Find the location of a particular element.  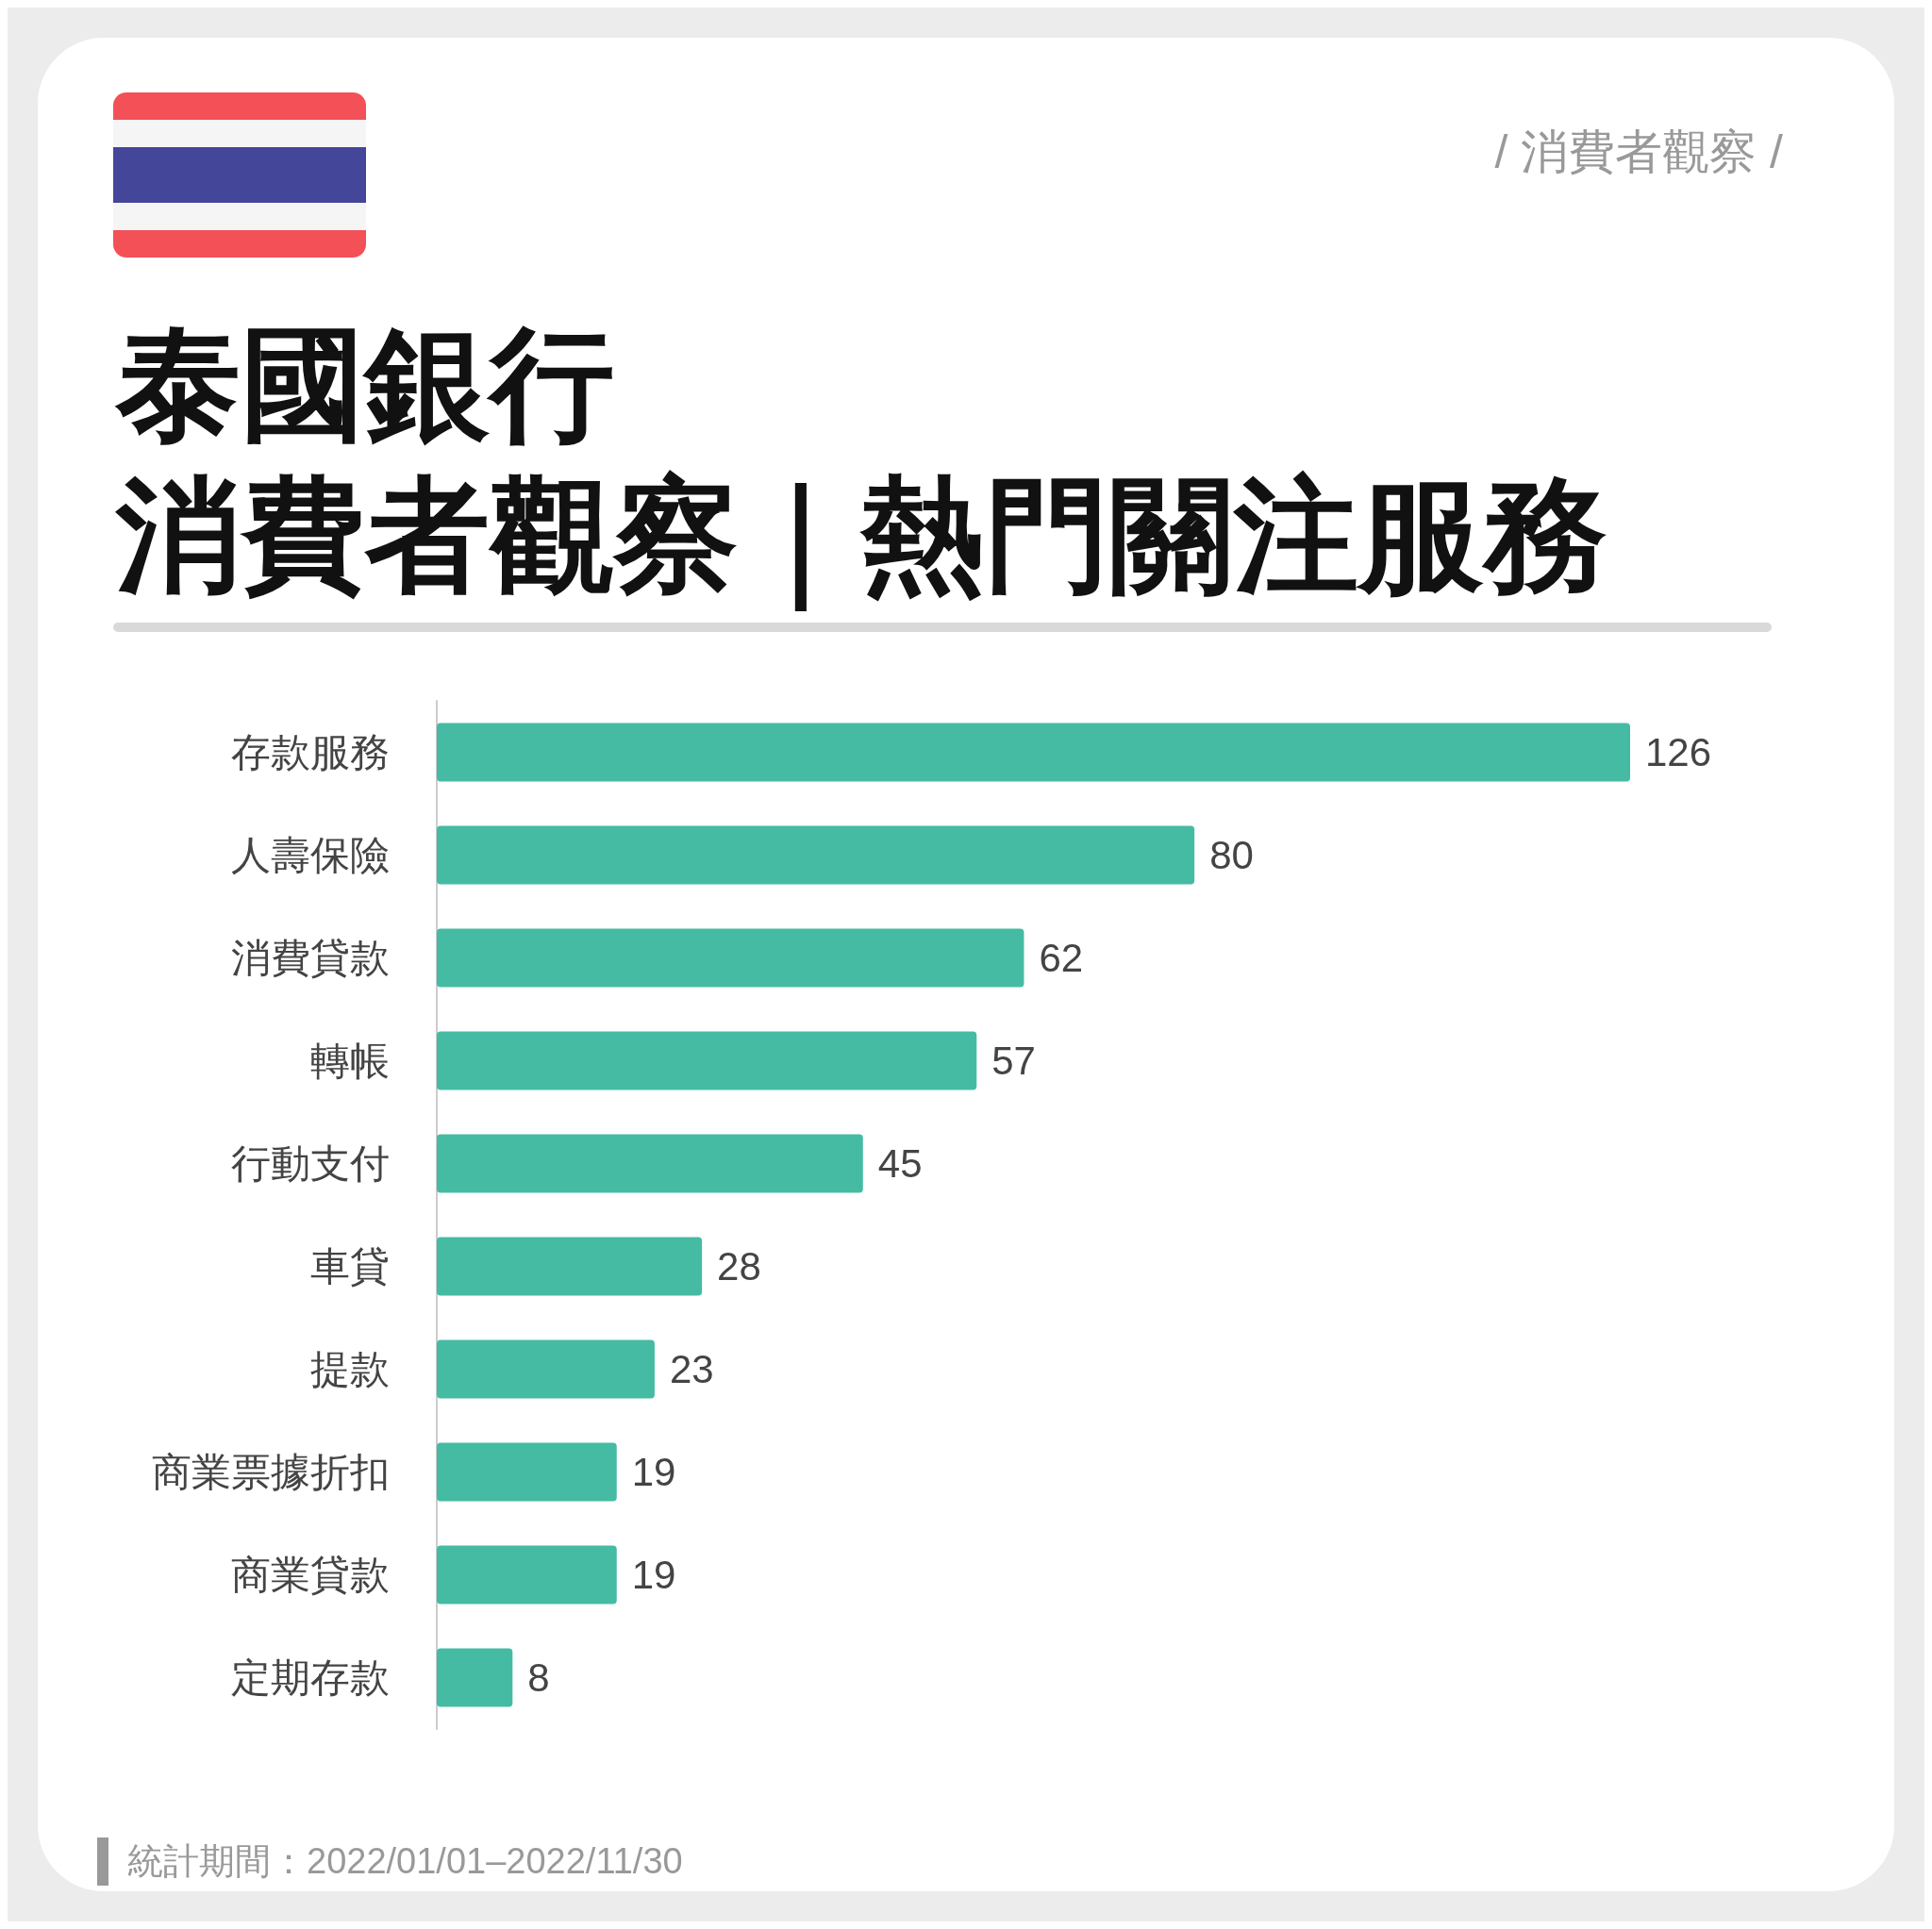

y-tick-label: 提款 is located at coordinates (350, 1369).